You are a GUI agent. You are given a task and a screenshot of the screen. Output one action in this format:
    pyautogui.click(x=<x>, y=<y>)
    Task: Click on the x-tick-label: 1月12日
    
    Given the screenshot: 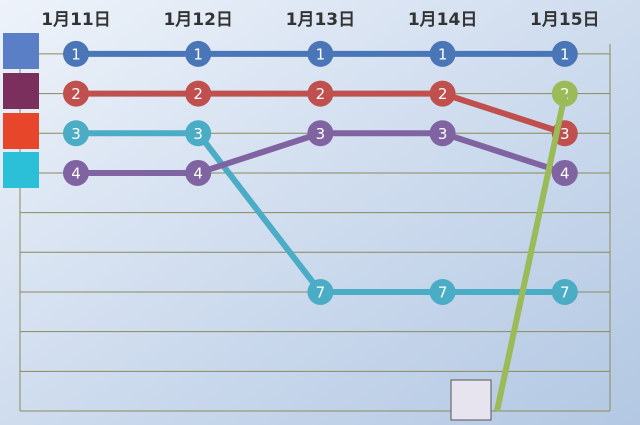 What is the action you would take?
    pyautogui.click(x=198, y=20)
    